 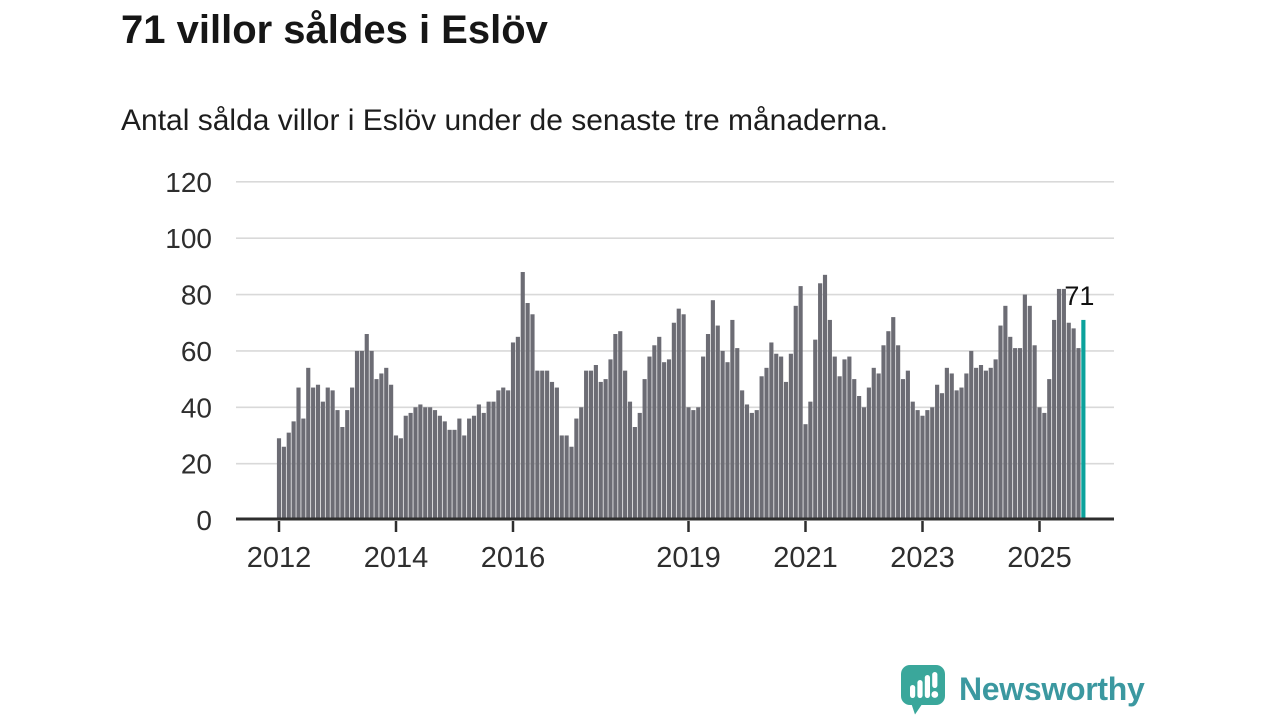 I want to click on y-axis-tick-label: 40, so click(x=196, y=407).